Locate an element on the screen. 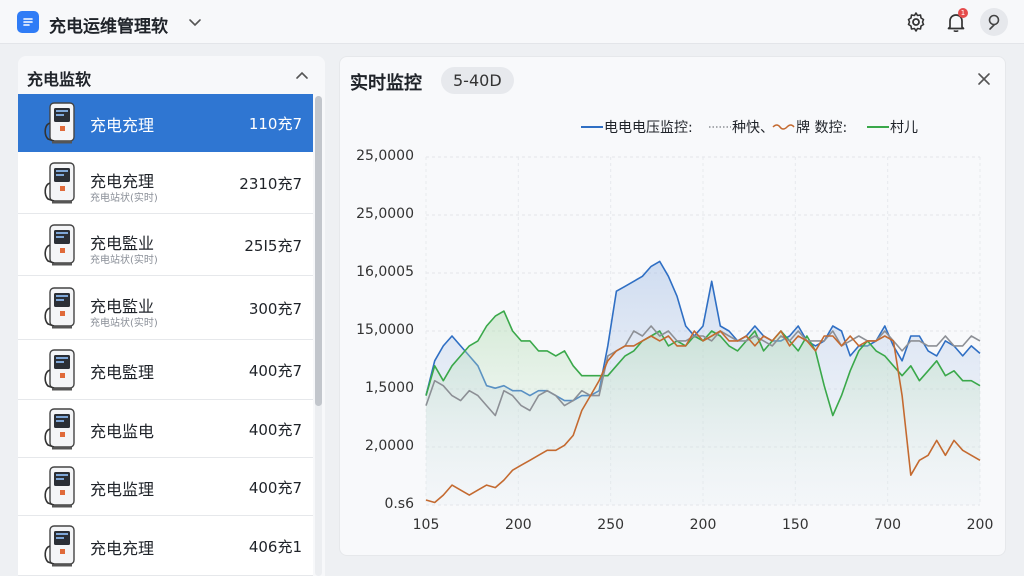  y-tick-label: 15,0000 is located at coordinates (385, 330).